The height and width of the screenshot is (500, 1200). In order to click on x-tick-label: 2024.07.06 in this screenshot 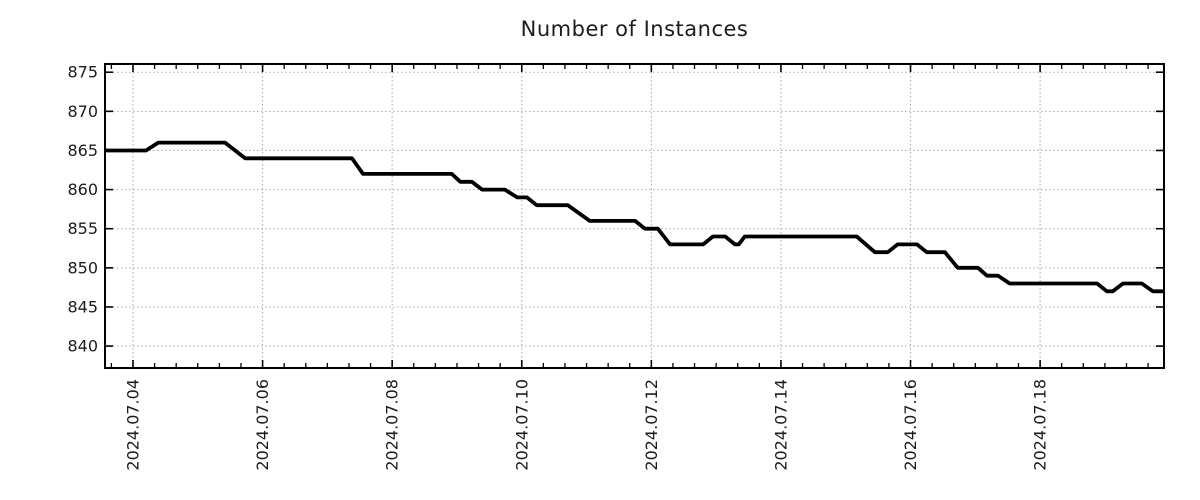, I will do `click(262, 425)`.